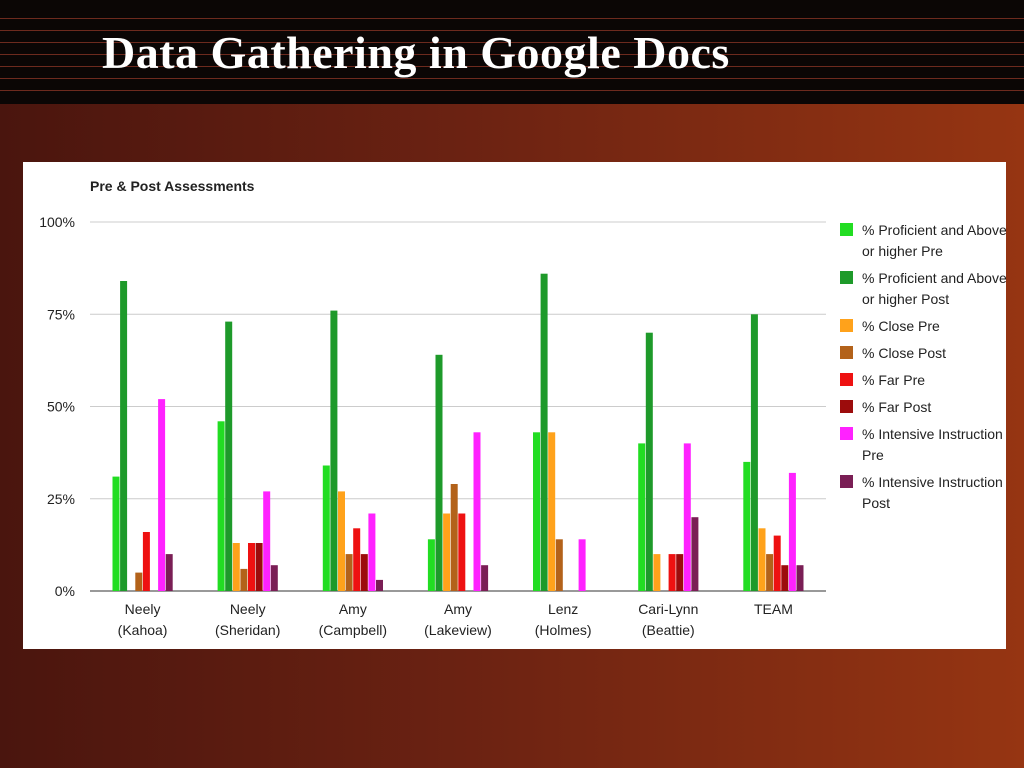 The width and height of the screenshot is (1024, 768). I want to click on legend-item: % Proficient and Above or higher Post, so click(923, 289).